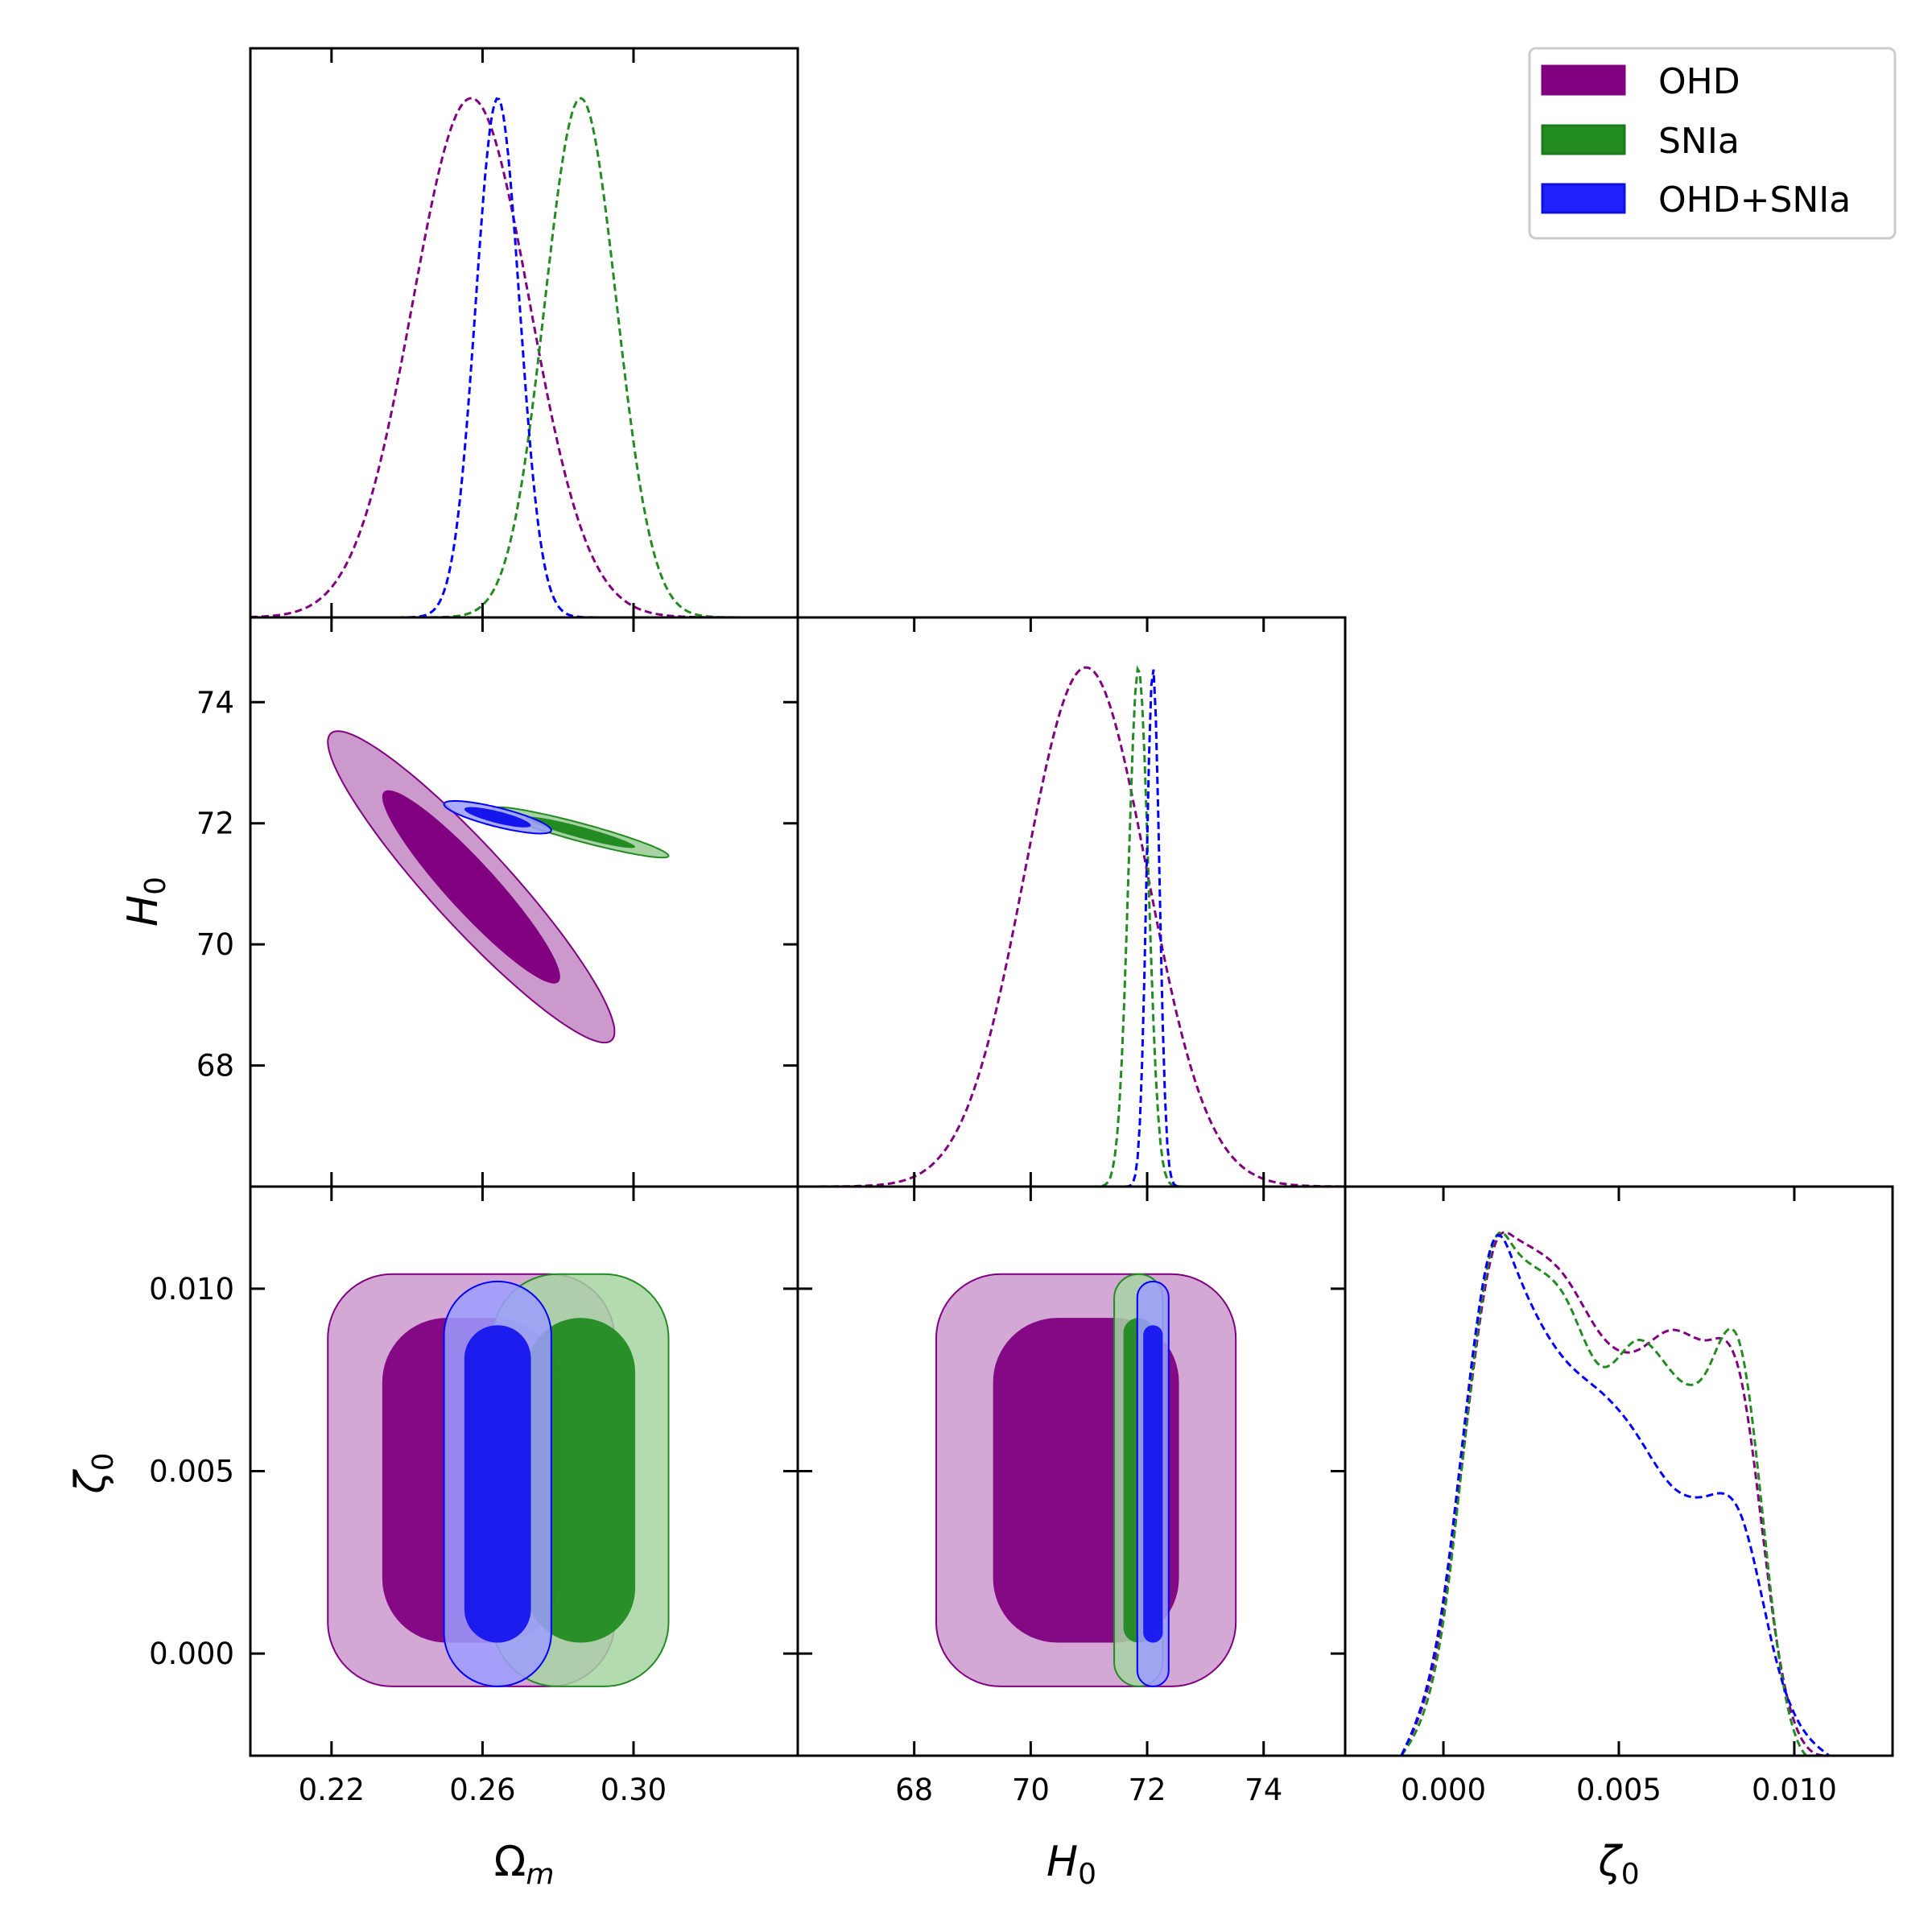  I want to click on tick-label-zetay-0: 0.000, so click(191, 1654).